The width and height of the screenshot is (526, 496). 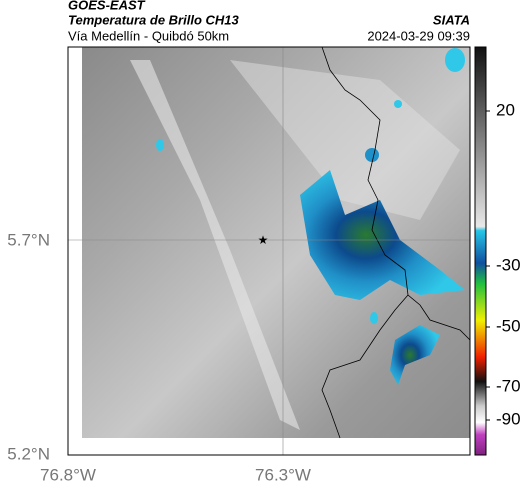 I want to click on border, so click(x=365, y=366).